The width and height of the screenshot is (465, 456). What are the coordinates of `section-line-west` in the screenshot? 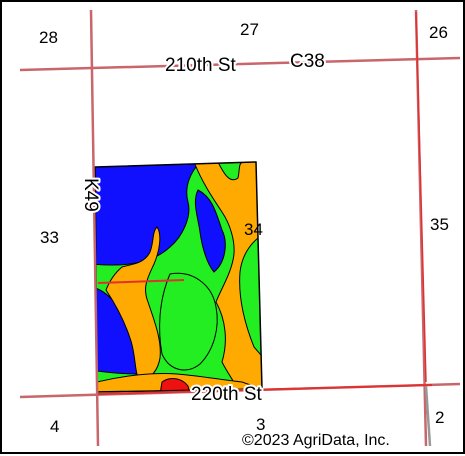 It's located at (94, 228).